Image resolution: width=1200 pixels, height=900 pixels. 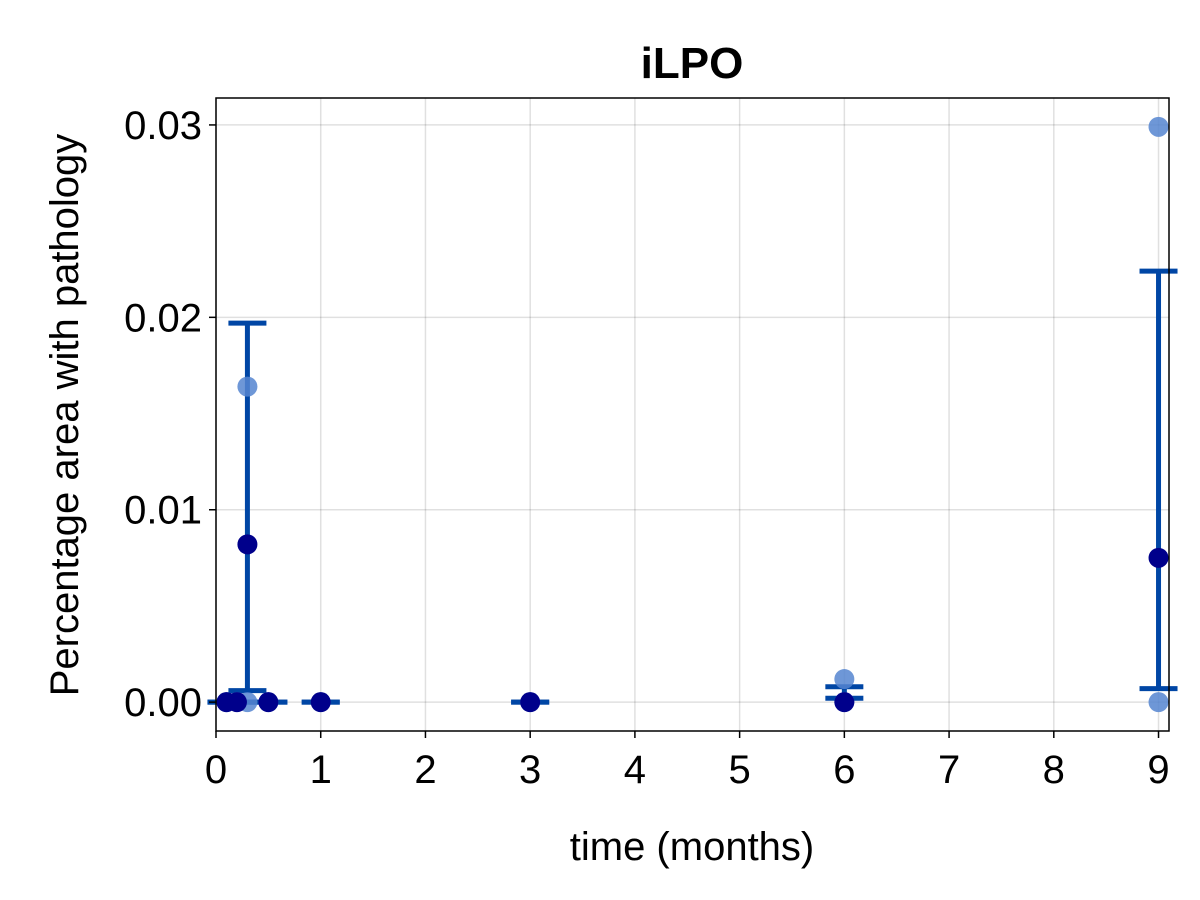 I want to click on y-tick-label: 0.00, so click(x=163, y=703).